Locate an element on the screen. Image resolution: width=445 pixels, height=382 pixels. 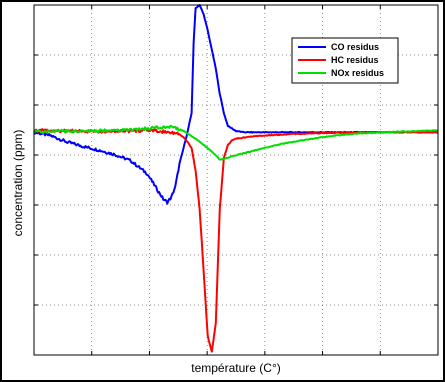
legend-label-hc-residus: HC residus is located at coordinates (355, 60).